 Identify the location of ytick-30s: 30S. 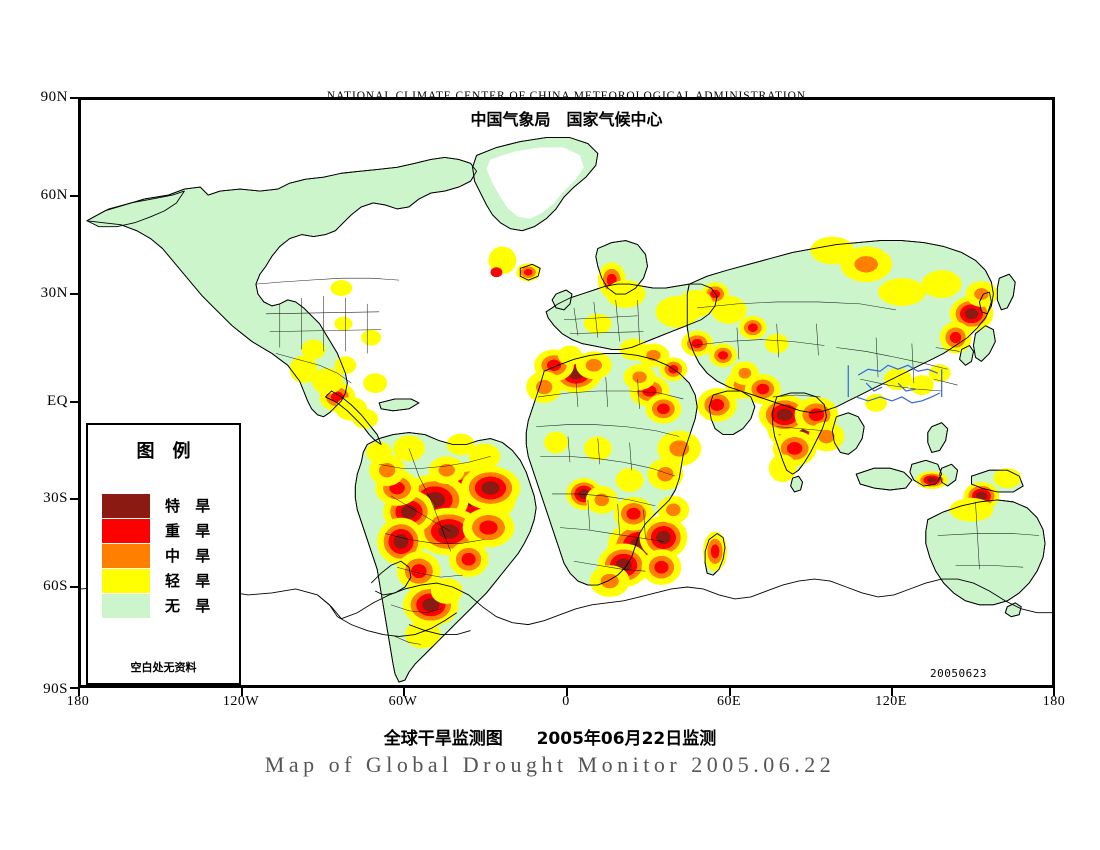
(55, 498).